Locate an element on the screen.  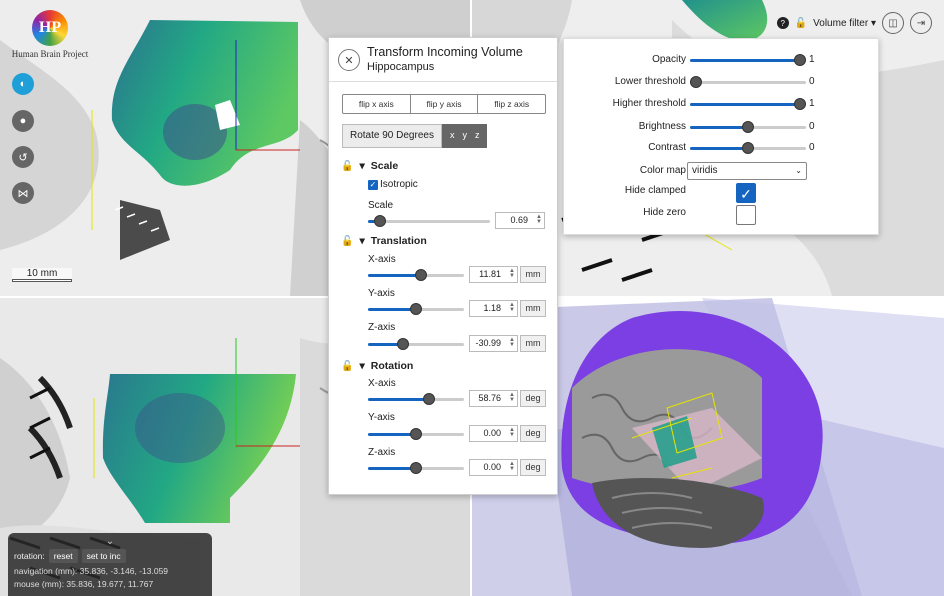
rotate-90-button: Rotate 90 Degrees is located at coordinates (392, 136).